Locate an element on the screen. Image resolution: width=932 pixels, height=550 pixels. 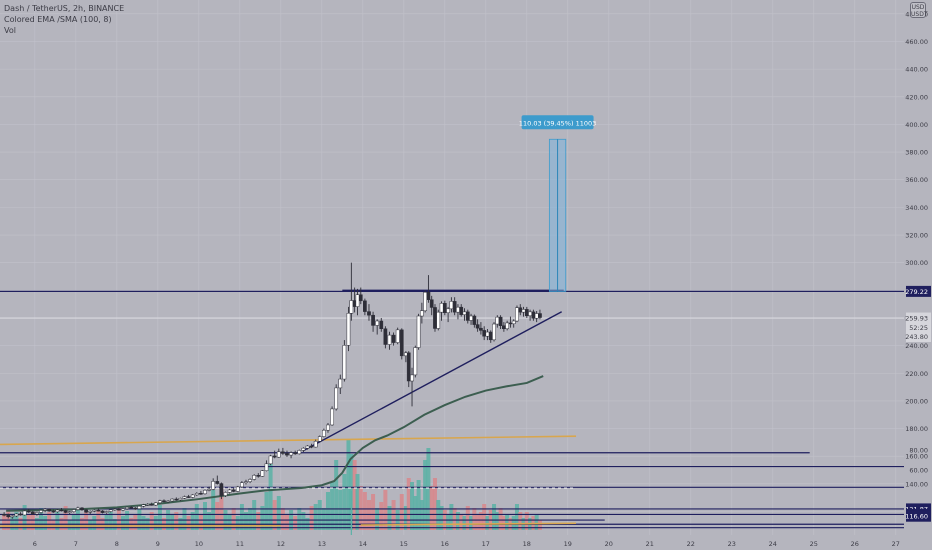
y-tick-label: 340.00 is located at coordinates (916, 208).